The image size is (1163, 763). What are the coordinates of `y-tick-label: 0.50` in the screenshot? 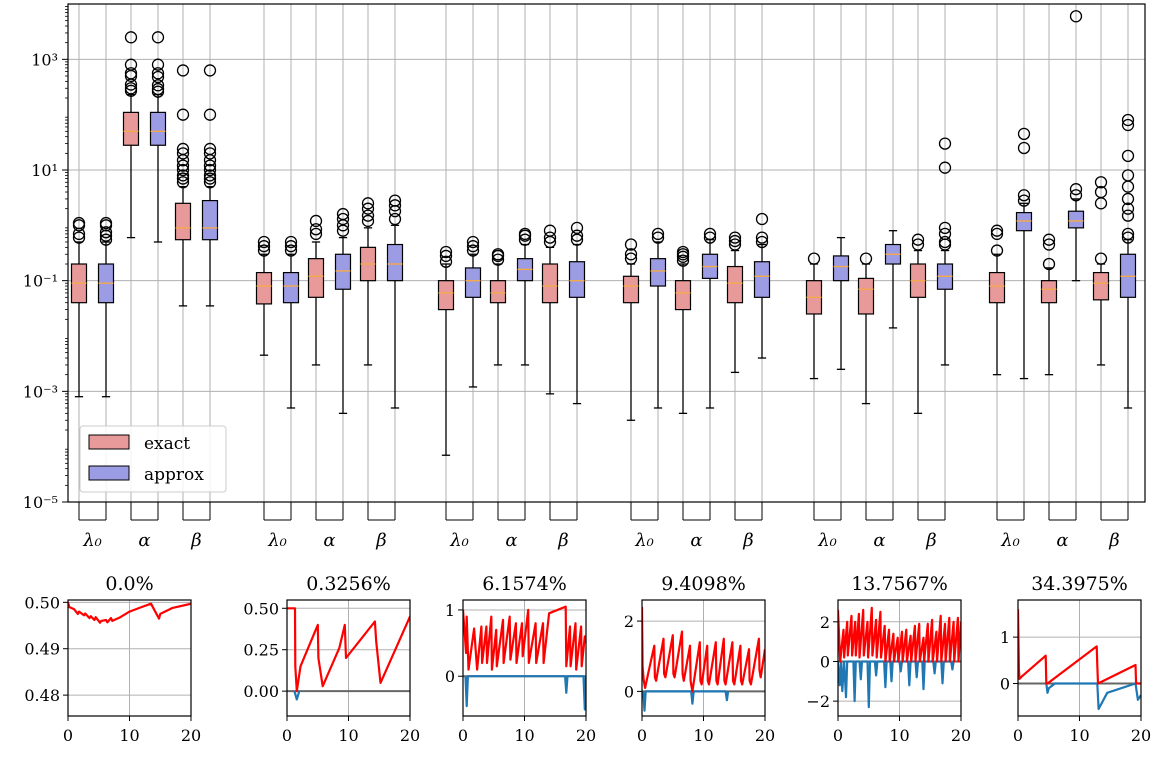 It's located at (42, 602).